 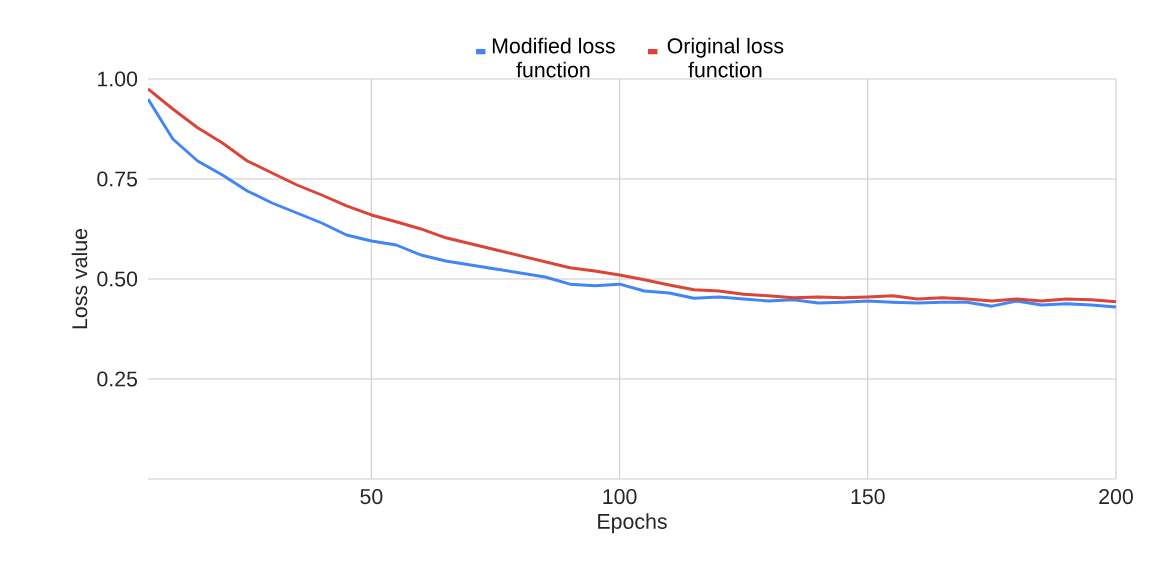 What do you see at coordinates (79, 278) in the screenshot?
I see `y-axis-title: Loss value` at bounding box center [79, 278].